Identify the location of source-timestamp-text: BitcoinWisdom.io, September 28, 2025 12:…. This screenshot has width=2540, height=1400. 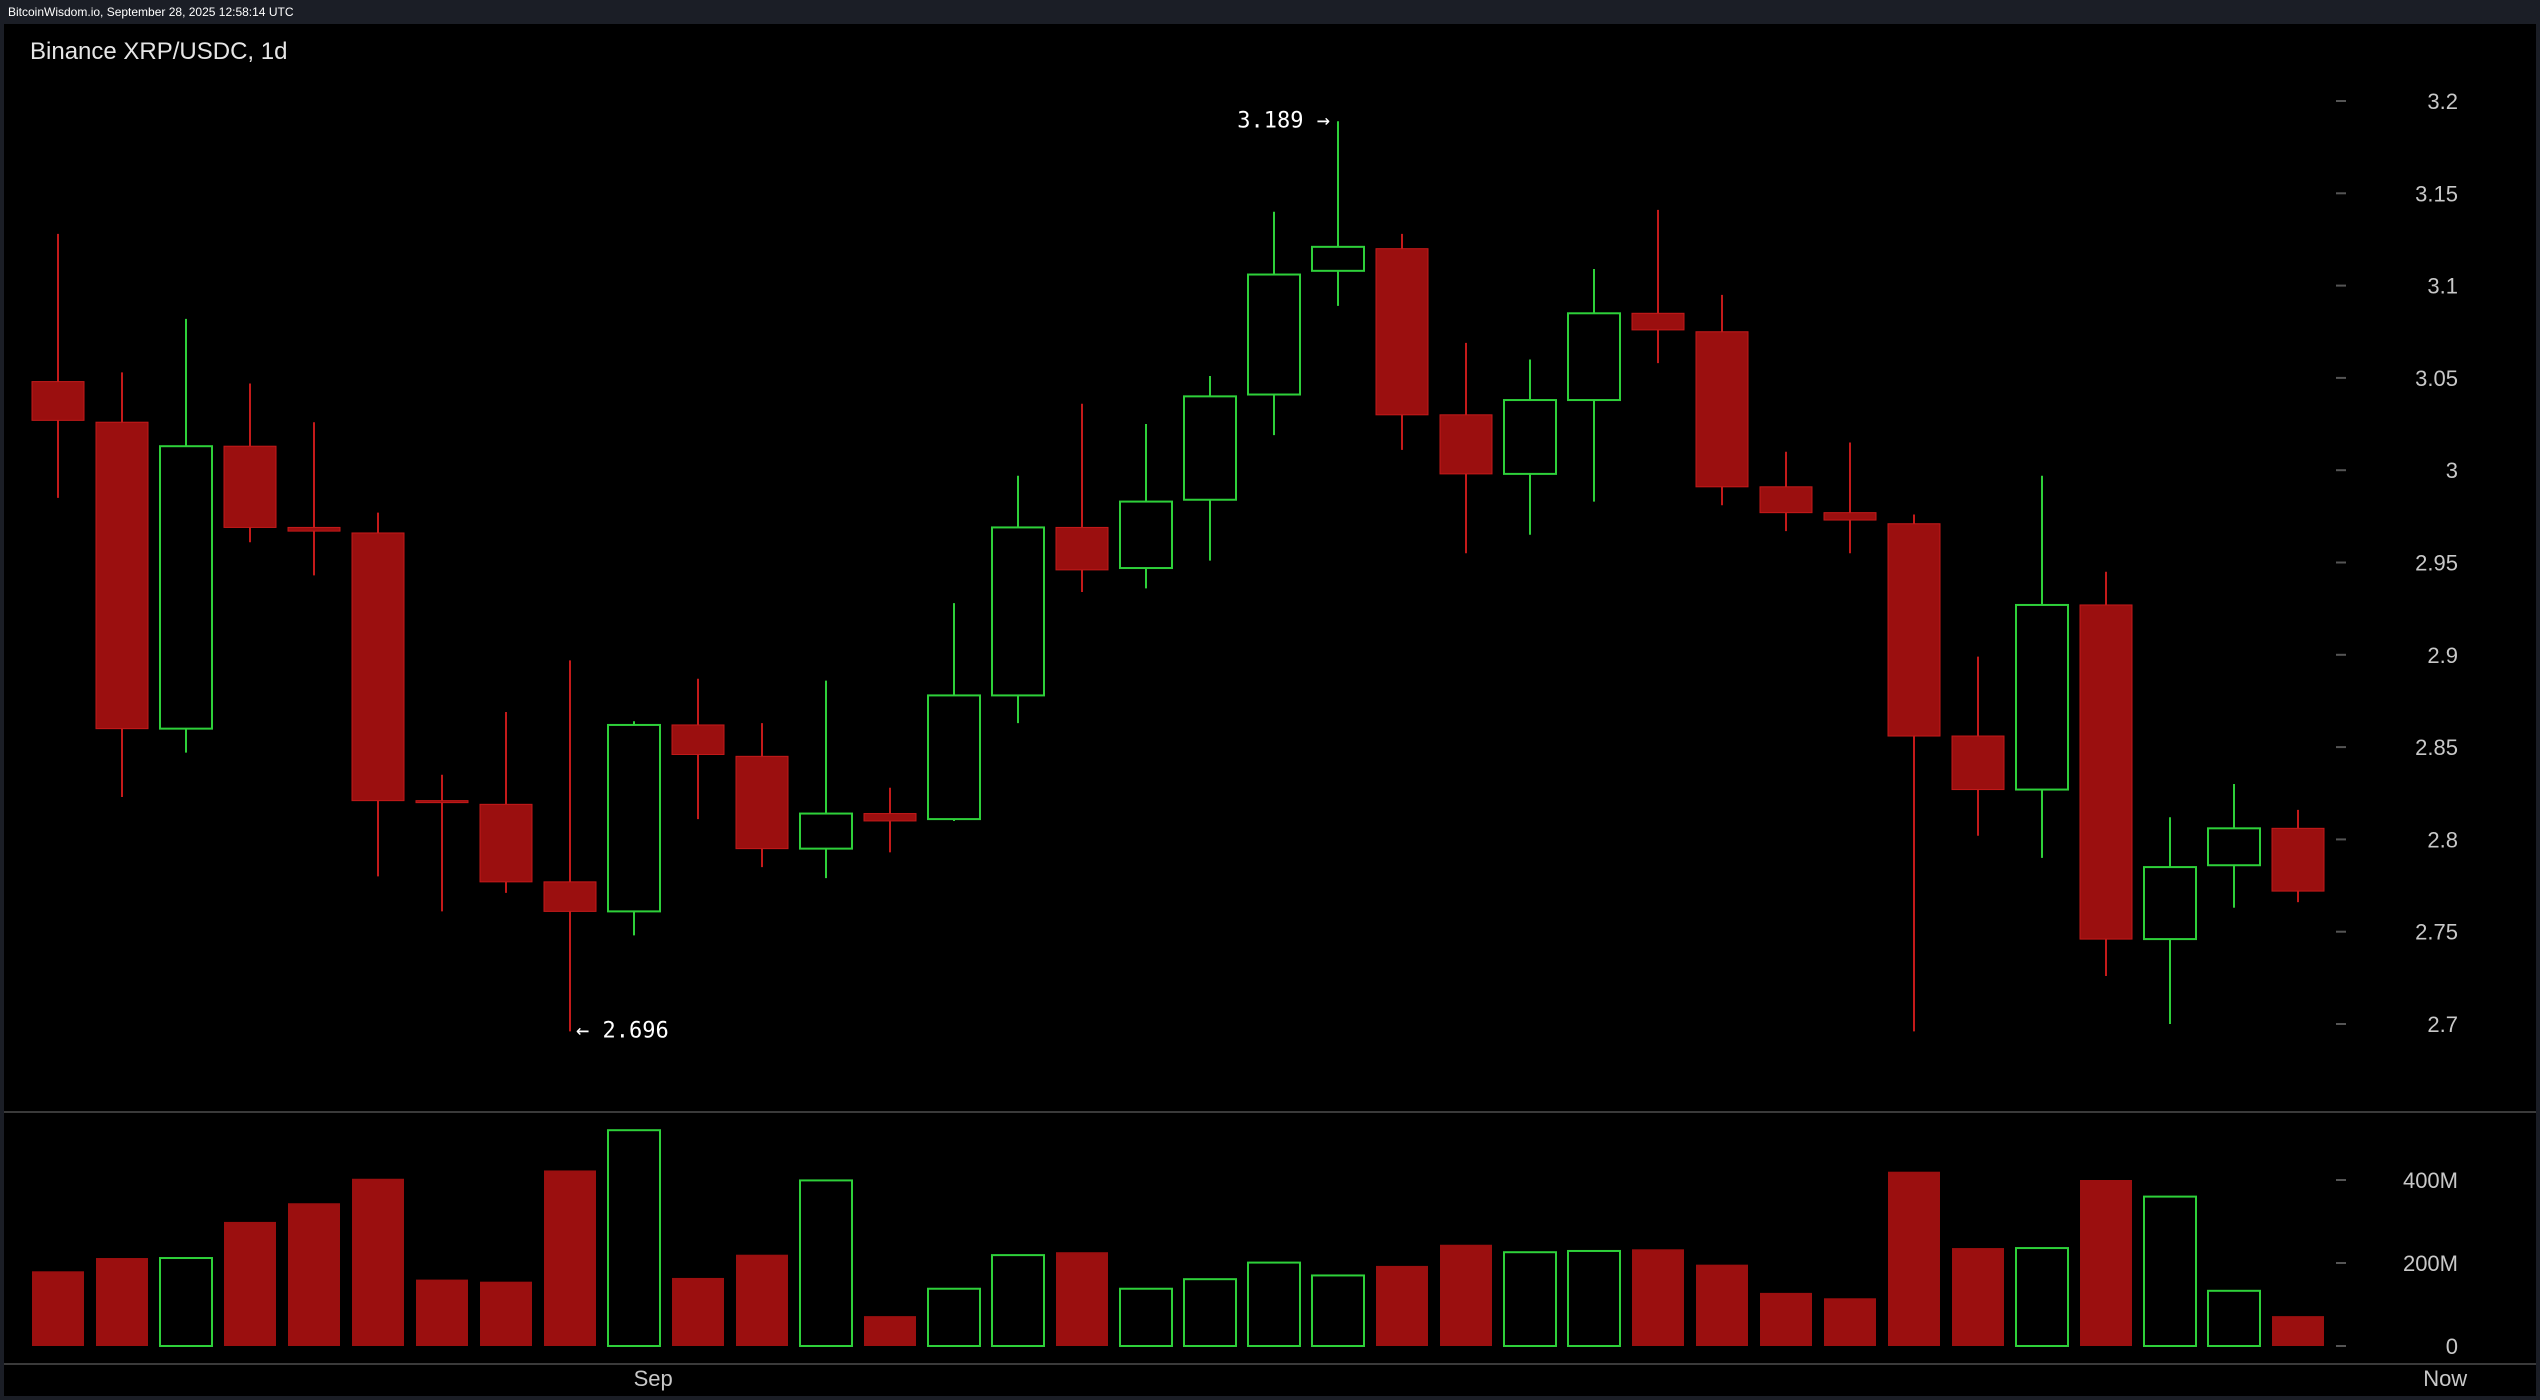
(151, 12).